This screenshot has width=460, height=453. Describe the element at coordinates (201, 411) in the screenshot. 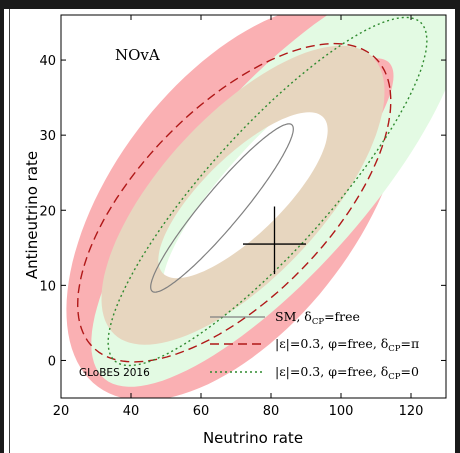

I see `x-tick-label: 60` at that location.